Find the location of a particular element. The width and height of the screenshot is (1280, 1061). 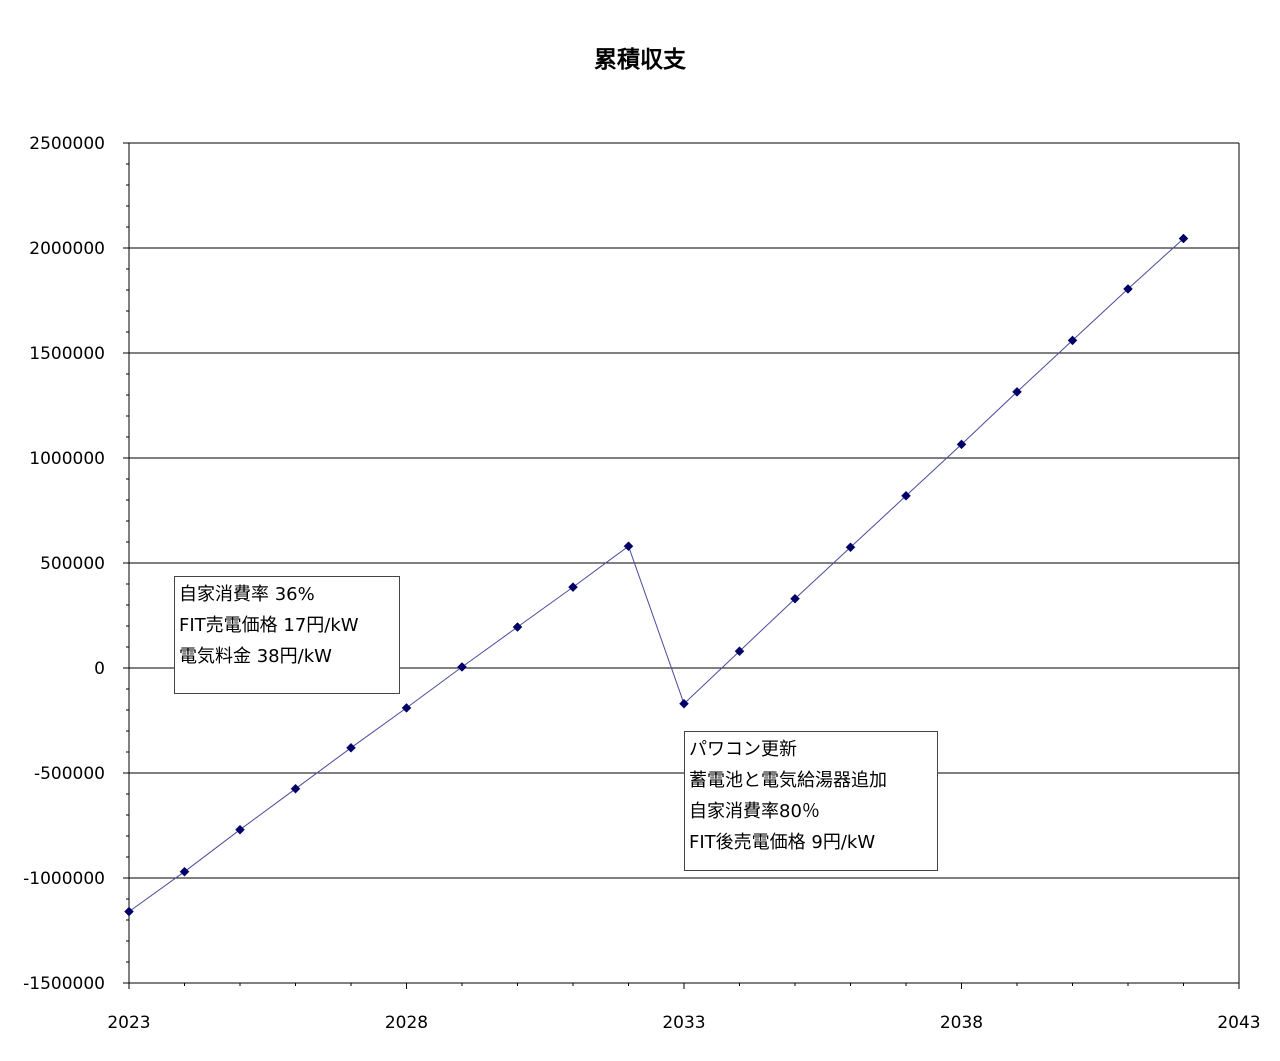

annotation-line: パワコン更新 is located at coordinates (743, 749).